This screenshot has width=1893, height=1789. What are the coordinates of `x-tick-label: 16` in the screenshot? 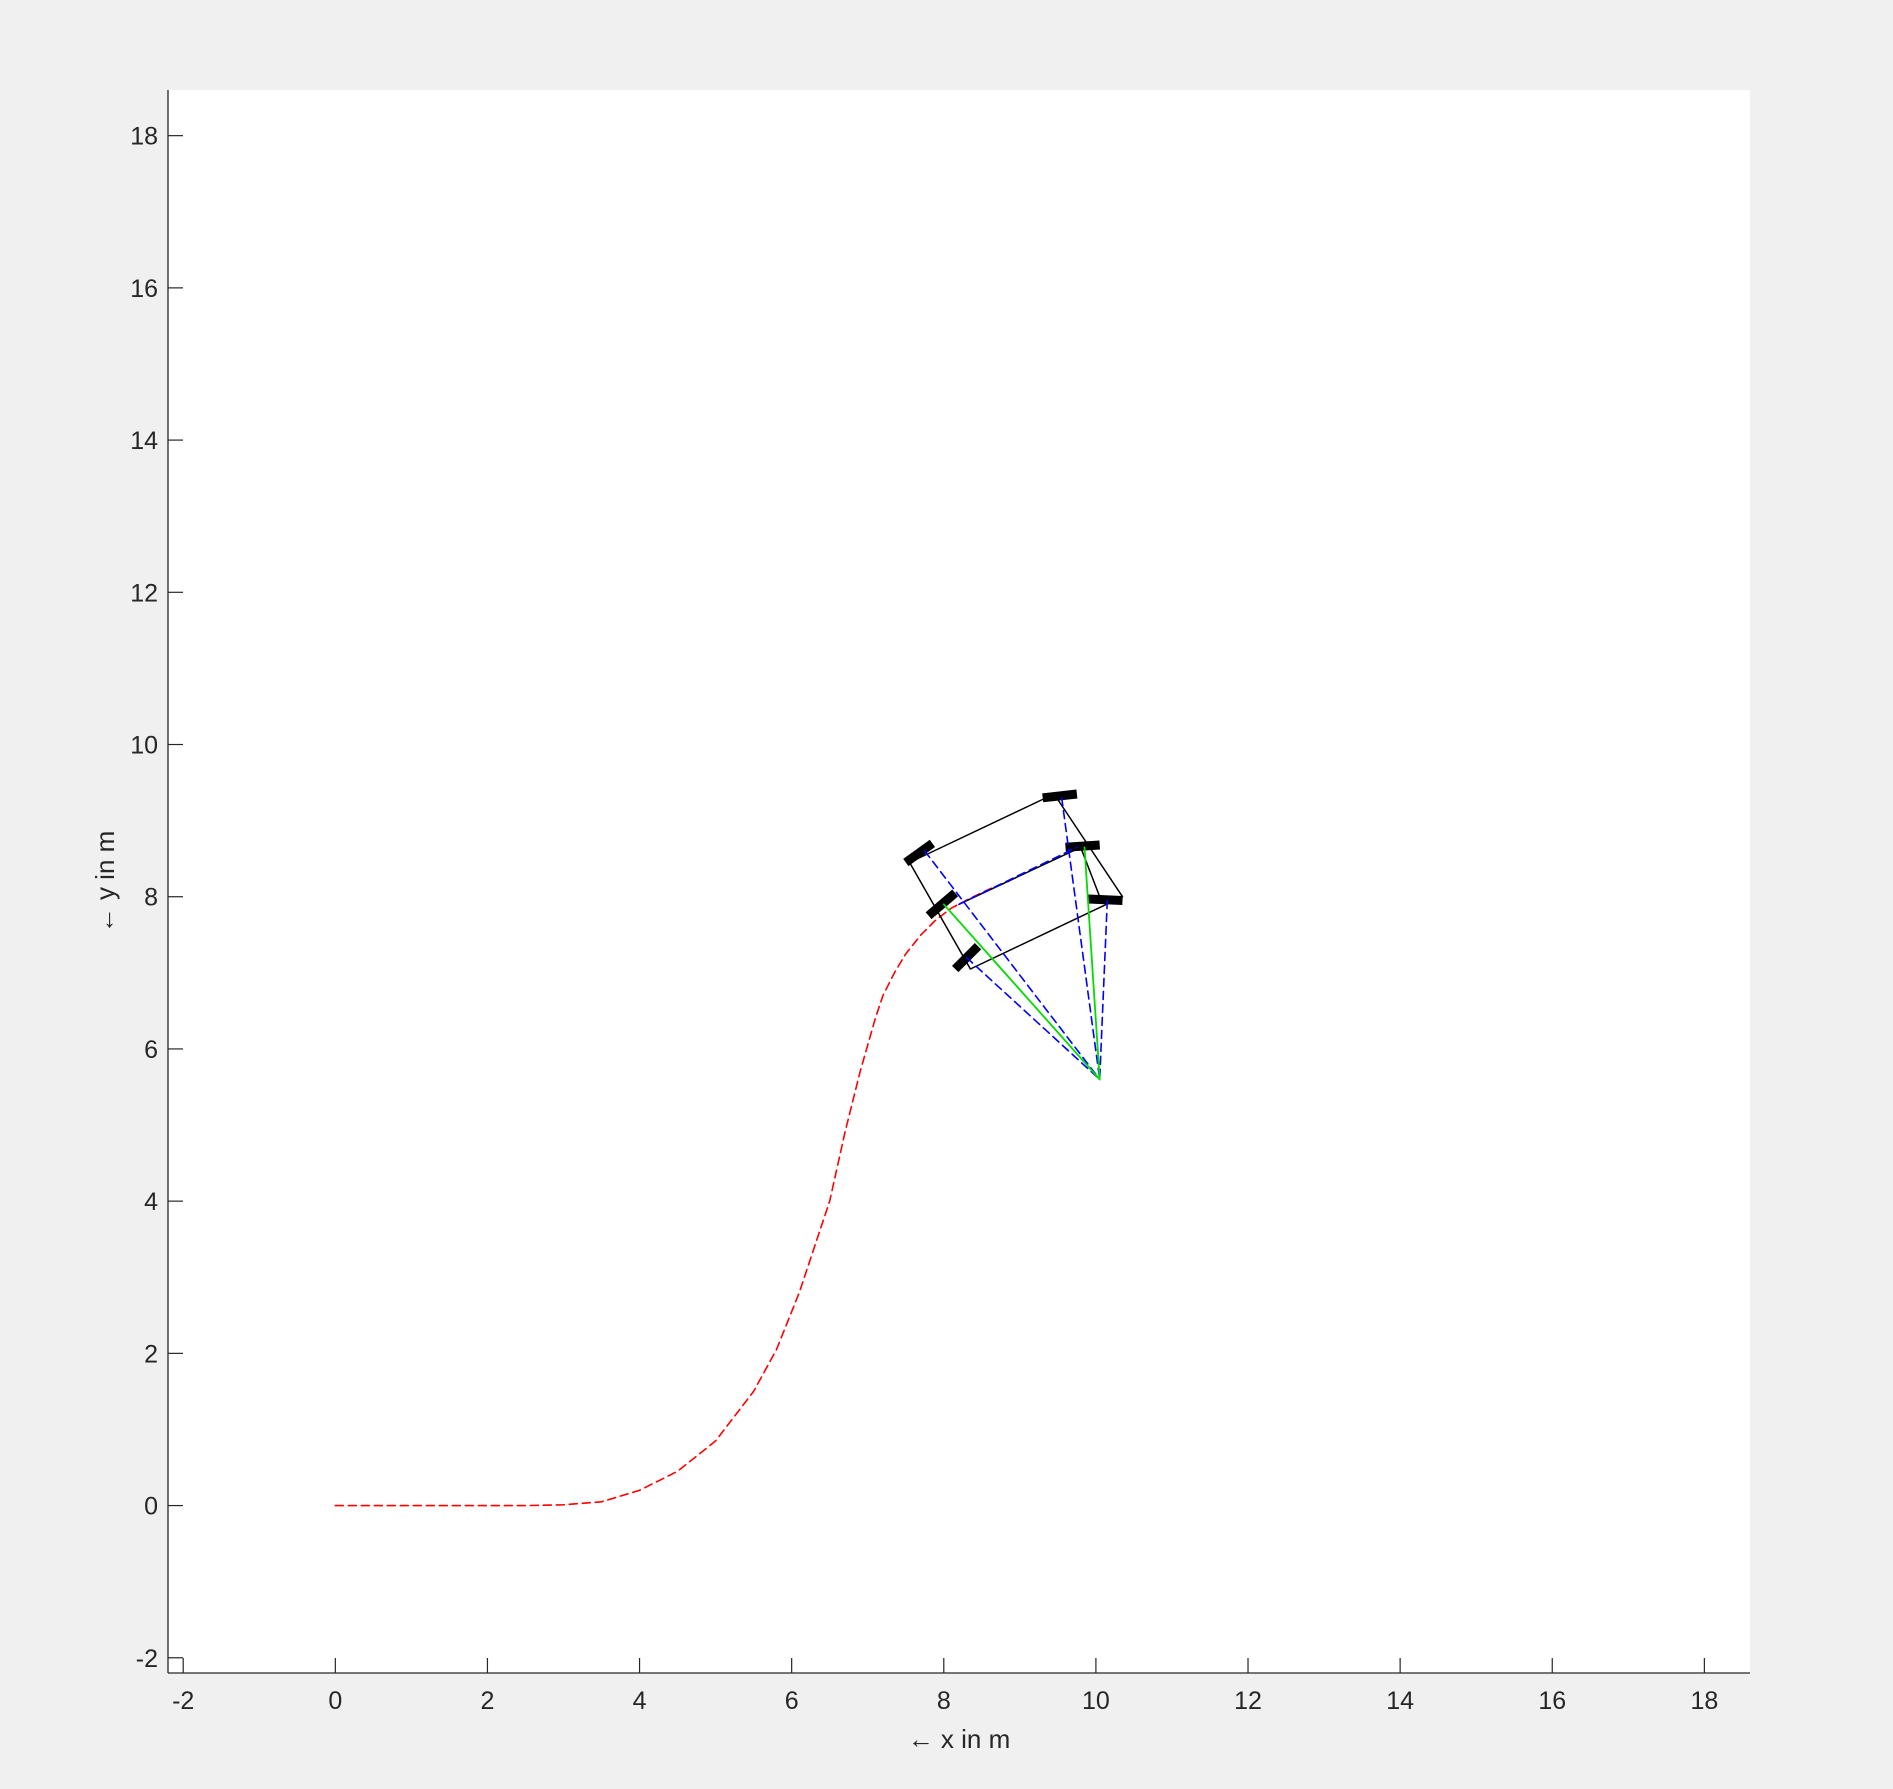 It's located at (1552, 1701).